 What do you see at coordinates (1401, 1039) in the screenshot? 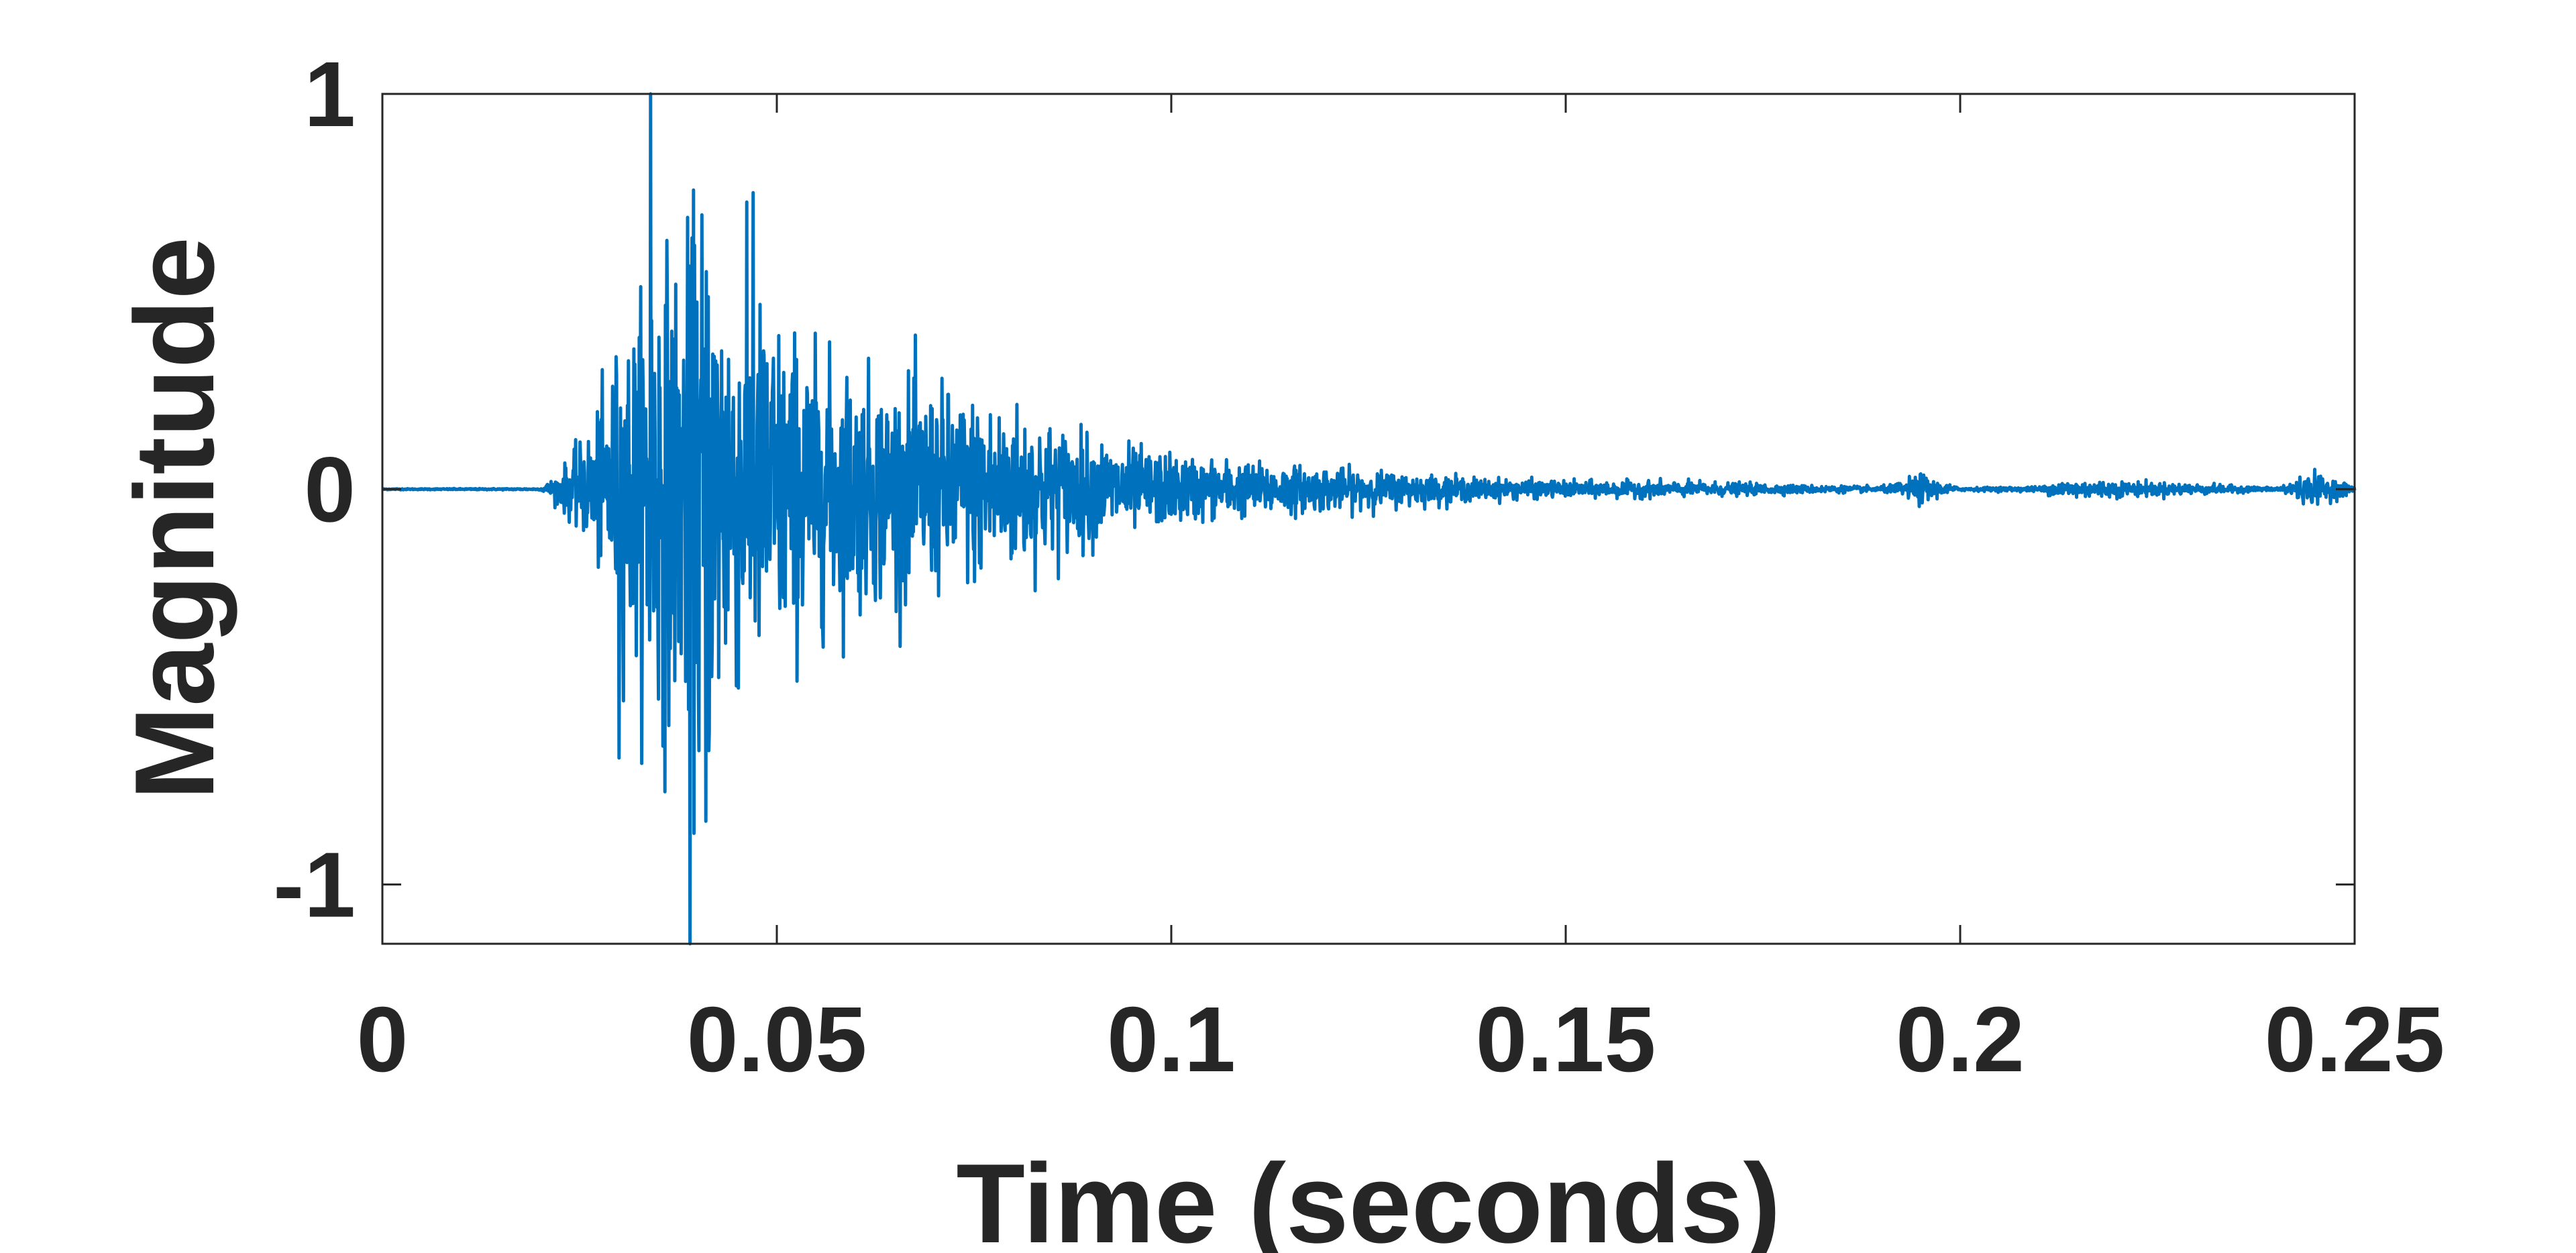
I see `x-tick-labels: 0 0.05 0.1 0.15 0.2 0.25` at bounding box center [1401, 1039].